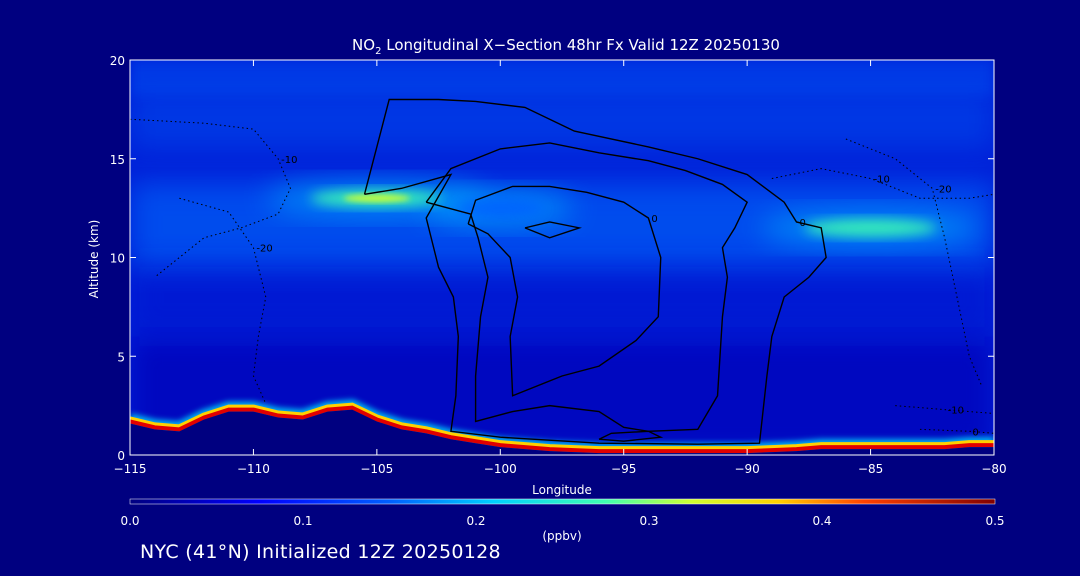 Image resolution: width=1080 pixels, height=576 pixels. I want to click on colorbar: 0.0 0.1 0.2 0.3 0.4 0.5 (ppbv), so click(562, 520).